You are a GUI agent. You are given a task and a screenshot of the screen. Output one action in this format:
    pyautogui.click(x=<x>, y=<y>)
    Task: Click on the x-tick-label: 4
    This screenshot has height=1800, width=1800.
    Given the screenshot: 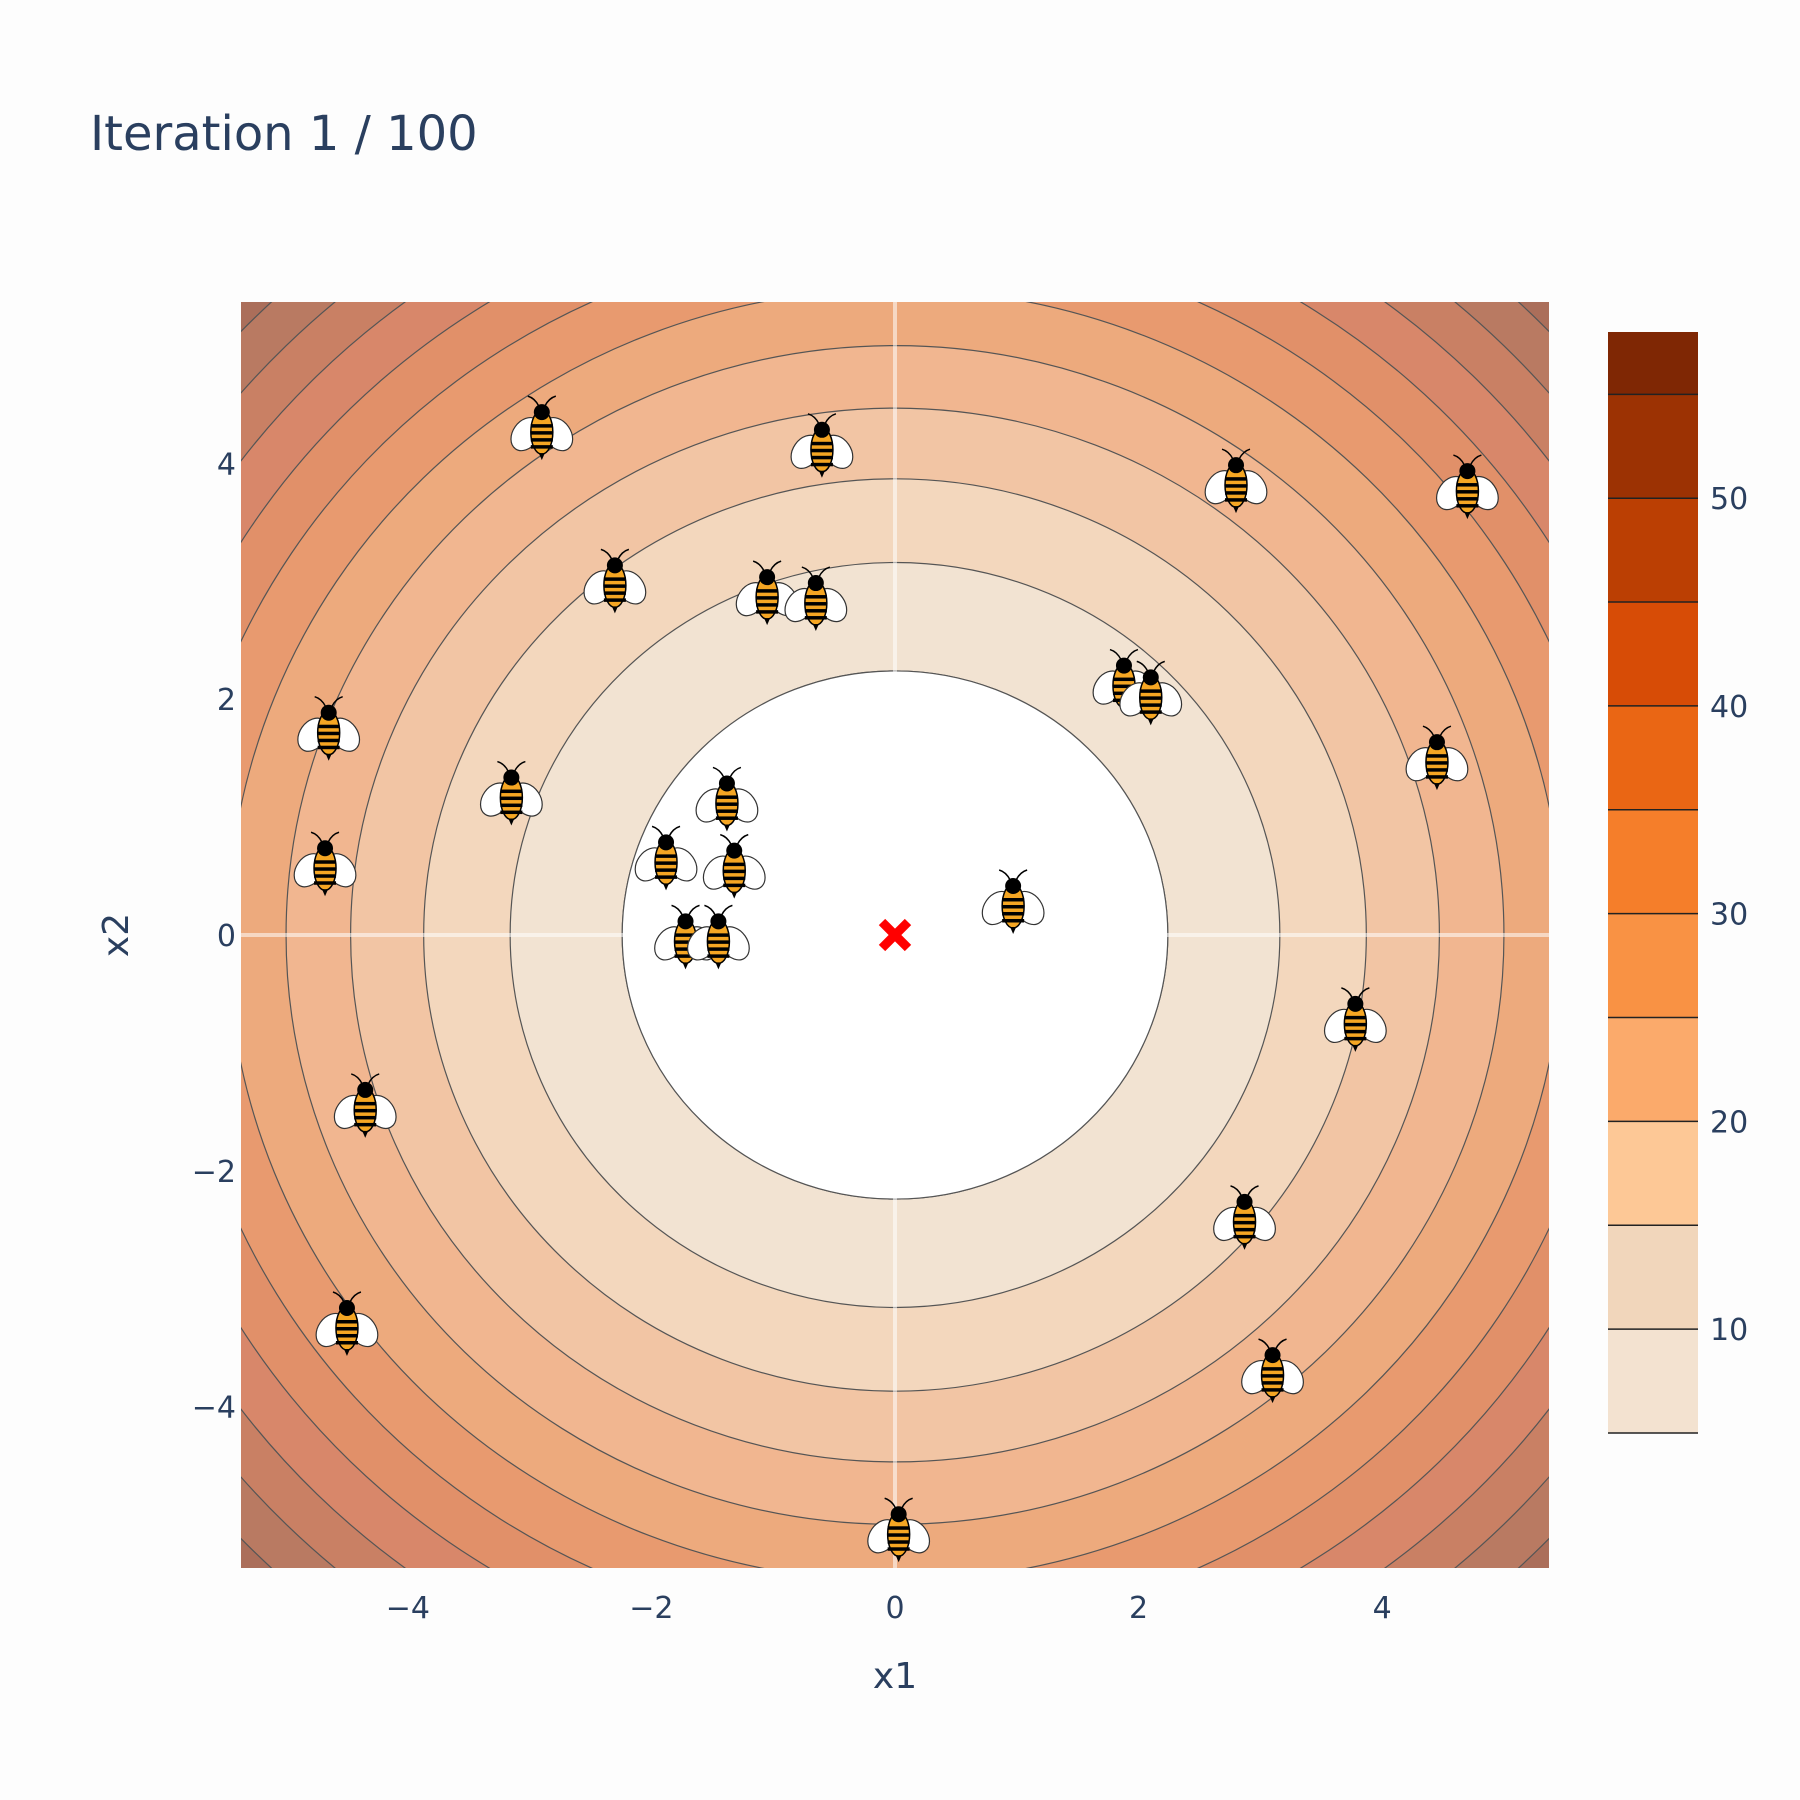 What is the action you would take?
    pyautogui.click(x=1382, y=1608)
    